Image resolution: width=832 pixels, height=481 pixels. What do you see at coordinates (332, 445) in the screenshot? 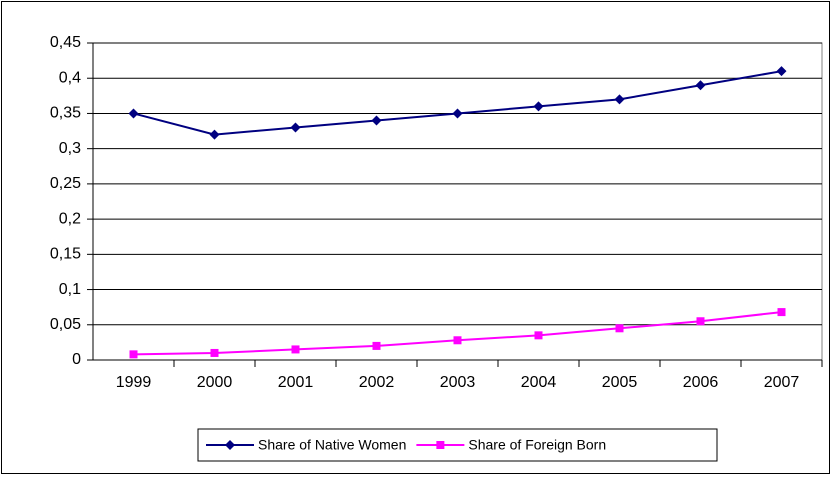
I see `legend-label: Share of Native Women` at bounding box center [332, 445].